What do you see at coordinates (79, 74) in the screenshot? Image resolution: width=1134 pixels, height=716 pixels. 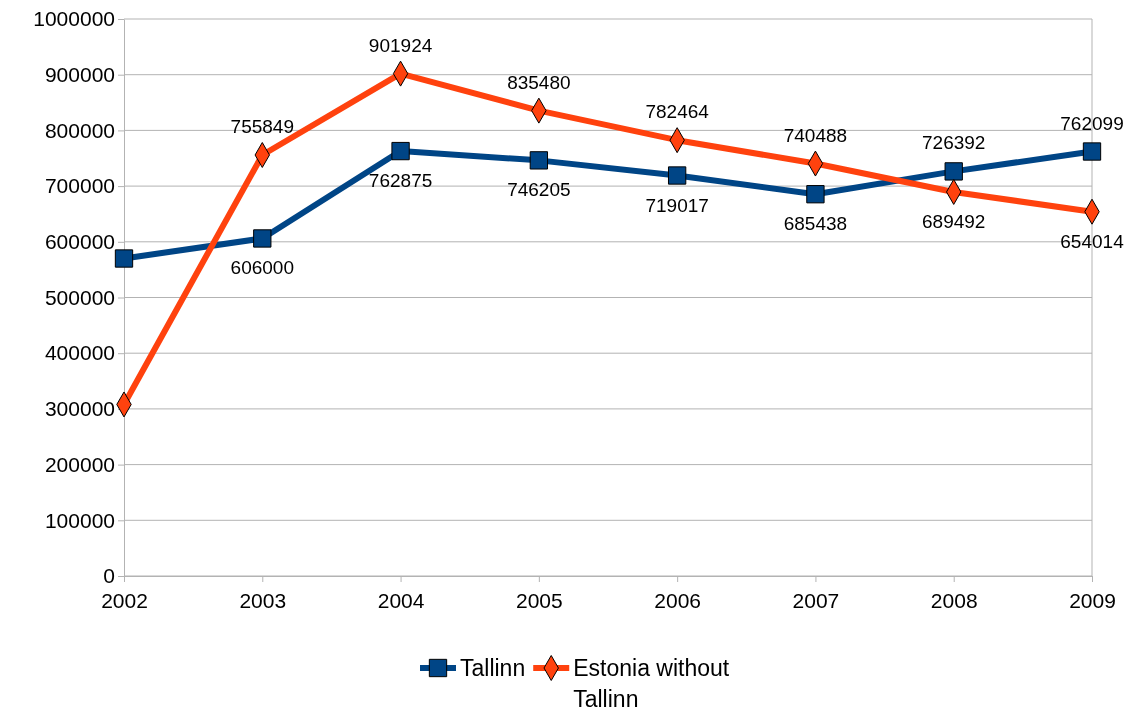 I see `y-tick-label: 900000` at bounding box center [79, 74].